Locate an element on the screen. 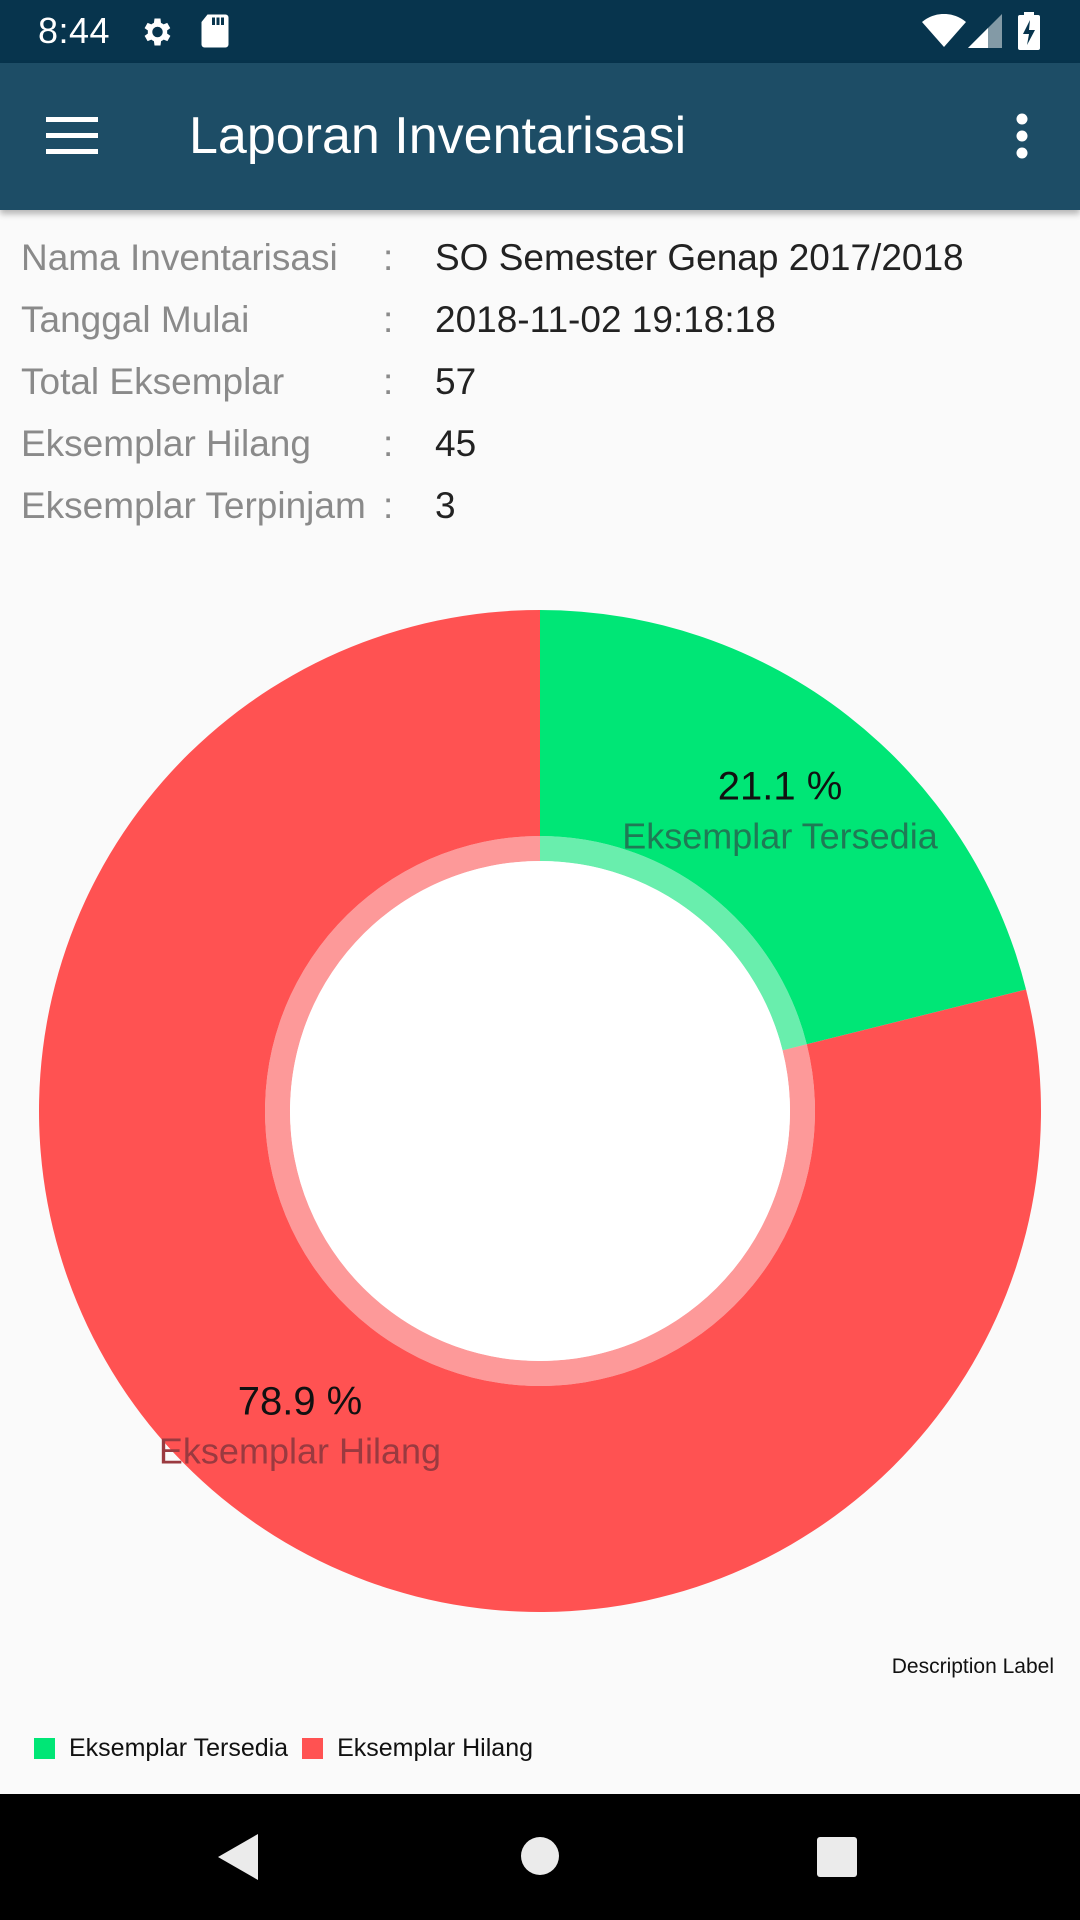 The width and height of the screenshot is (1080, 1920). info-value: 3 is located at coordinates (445, 505).